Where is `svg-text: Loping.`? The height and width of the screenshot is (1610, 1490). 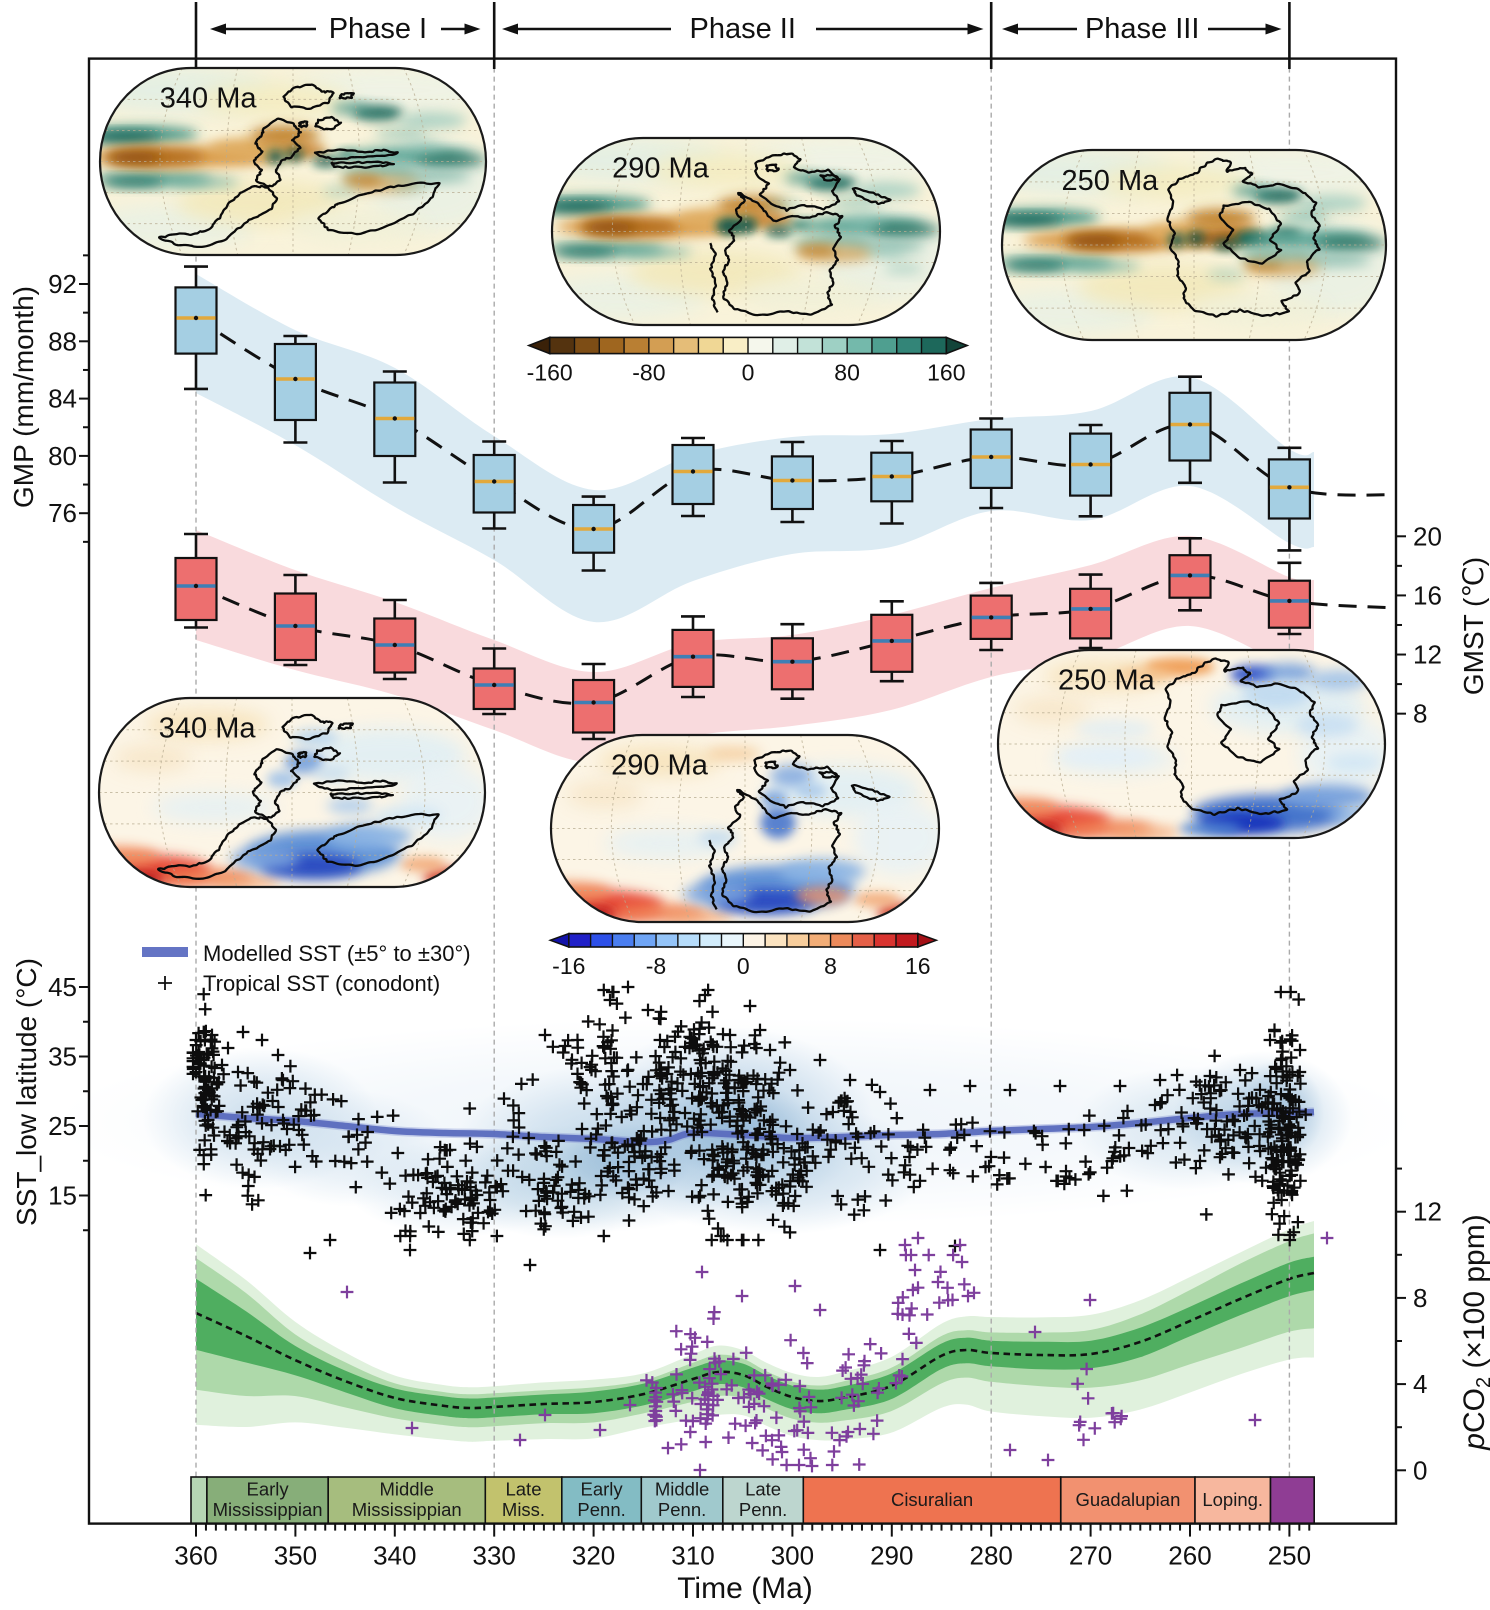
svg-text: Loping. is located at coordinates (1232, 1499).